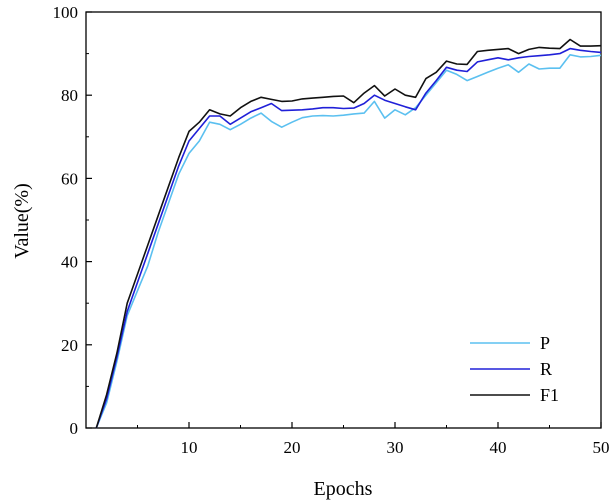 This screenshot has height=504, width=609. What do you see at coordinates (69, 178) in the screenshot?
I see `y-tick-label: 60` at bounding box center [69, 178].